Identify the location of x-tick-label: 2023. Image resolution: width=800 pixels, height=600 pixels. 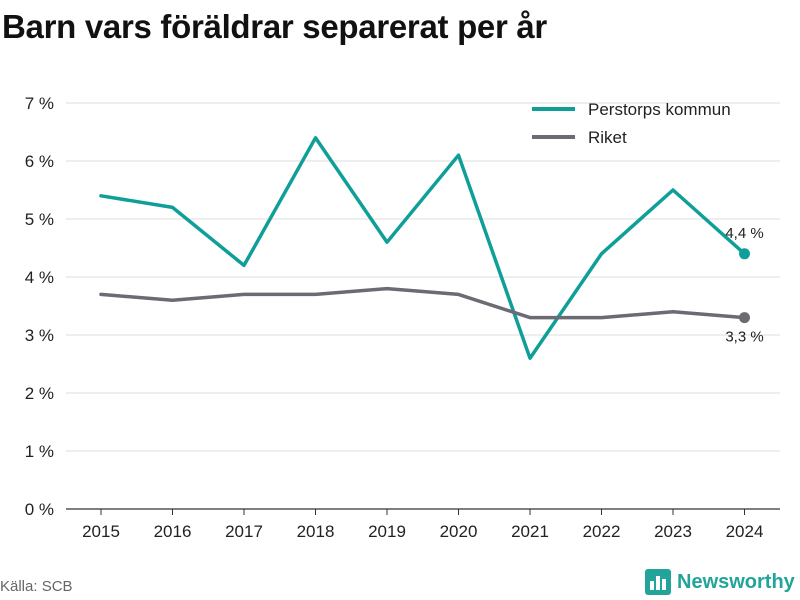
(673, 531).